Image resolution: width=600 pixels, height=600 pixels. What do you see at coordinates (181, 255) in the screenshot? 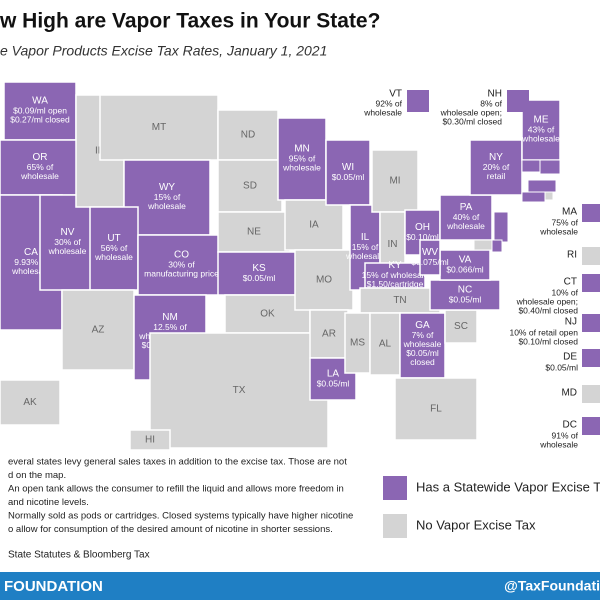
I see `state-abbr: CO` at bounding box center [181, 255].